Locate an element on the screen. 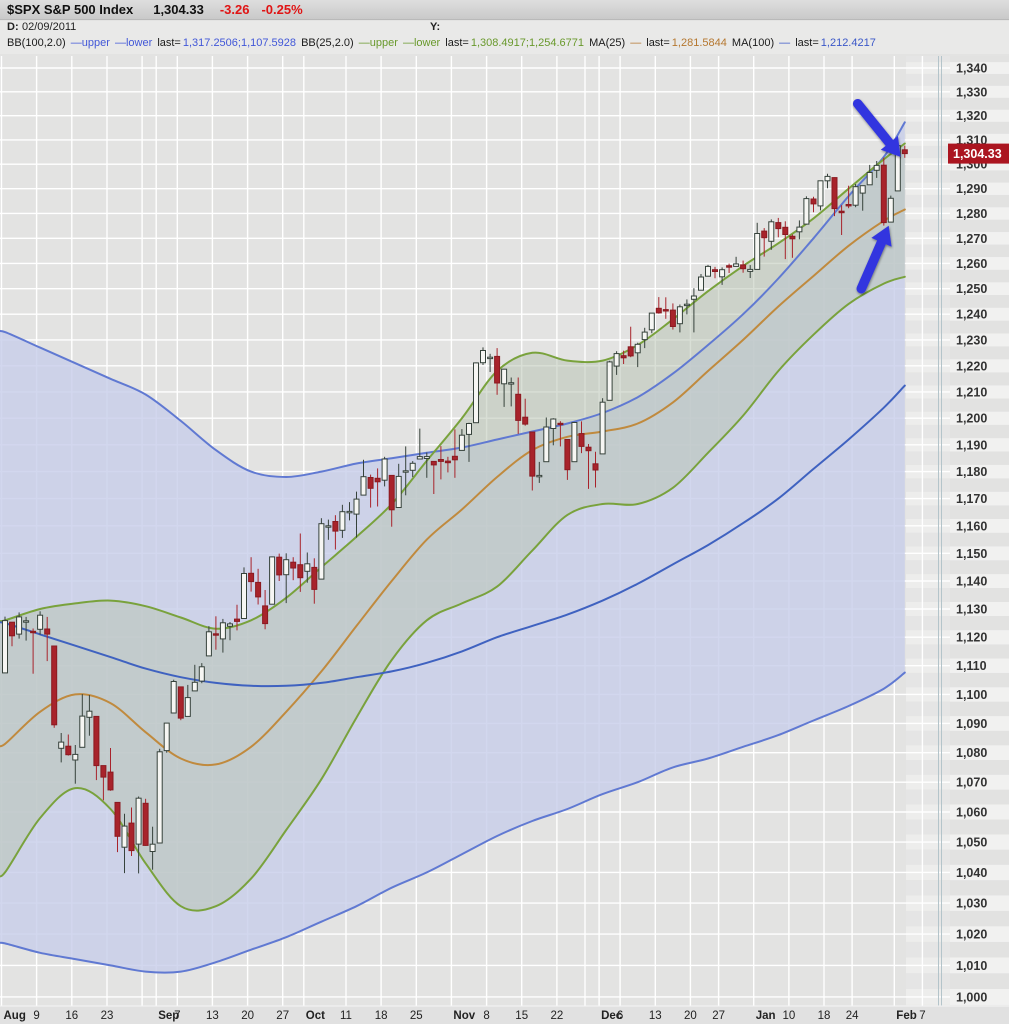  lower-arrow-shaft is located at coordinates (872, 263).